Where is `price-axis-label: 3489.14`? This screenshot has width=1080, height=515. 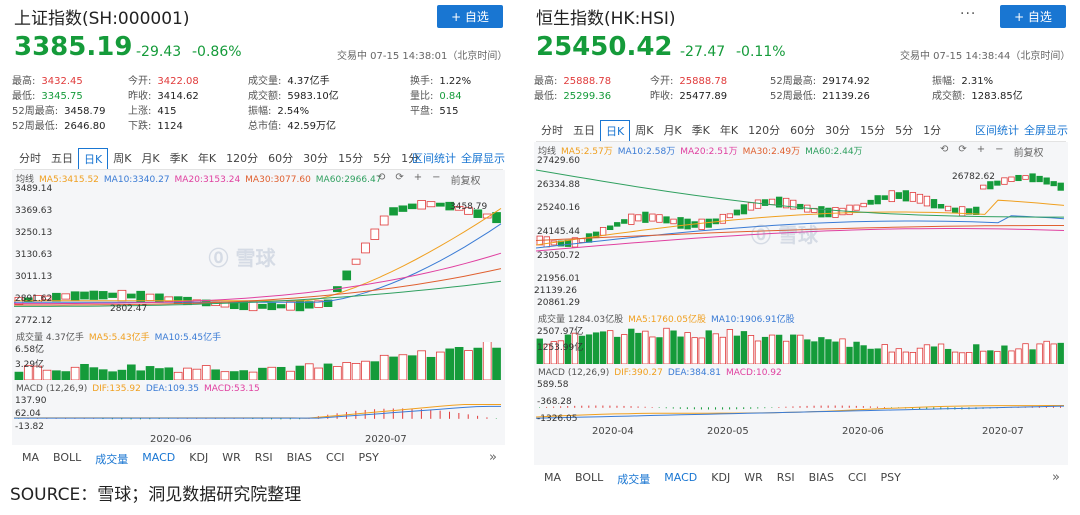
price-axis-label: 3489.14 is located at coordinates (34, 189).